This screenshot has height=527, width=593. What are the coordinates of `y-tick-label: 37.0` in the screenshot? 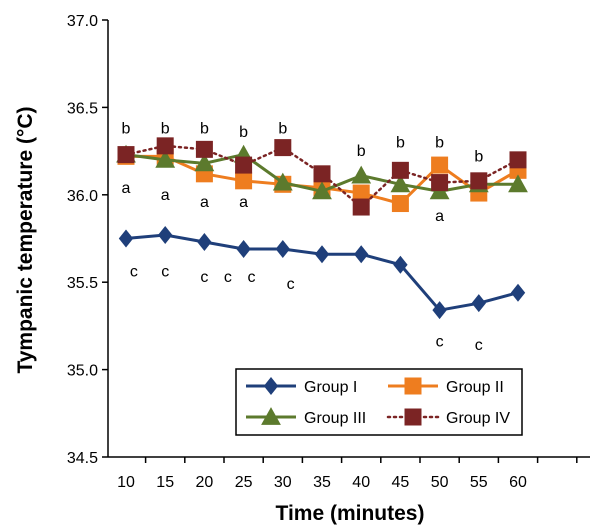 It's located at (82, 21).